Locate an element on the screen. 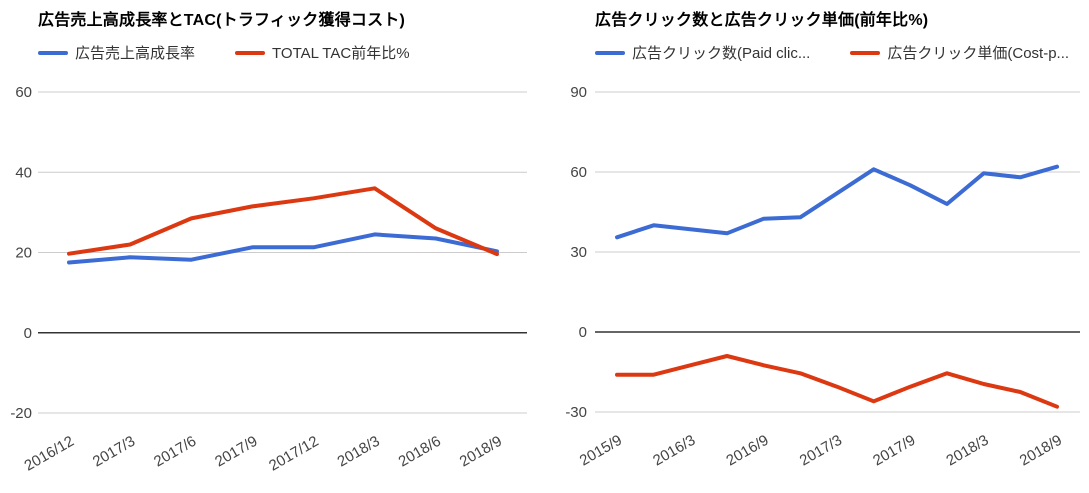 This screenshot has height=493, width=1089. chart-title: 広告クリック数と広告クリック単価(前年比%) is located at coordinates (762, 20).